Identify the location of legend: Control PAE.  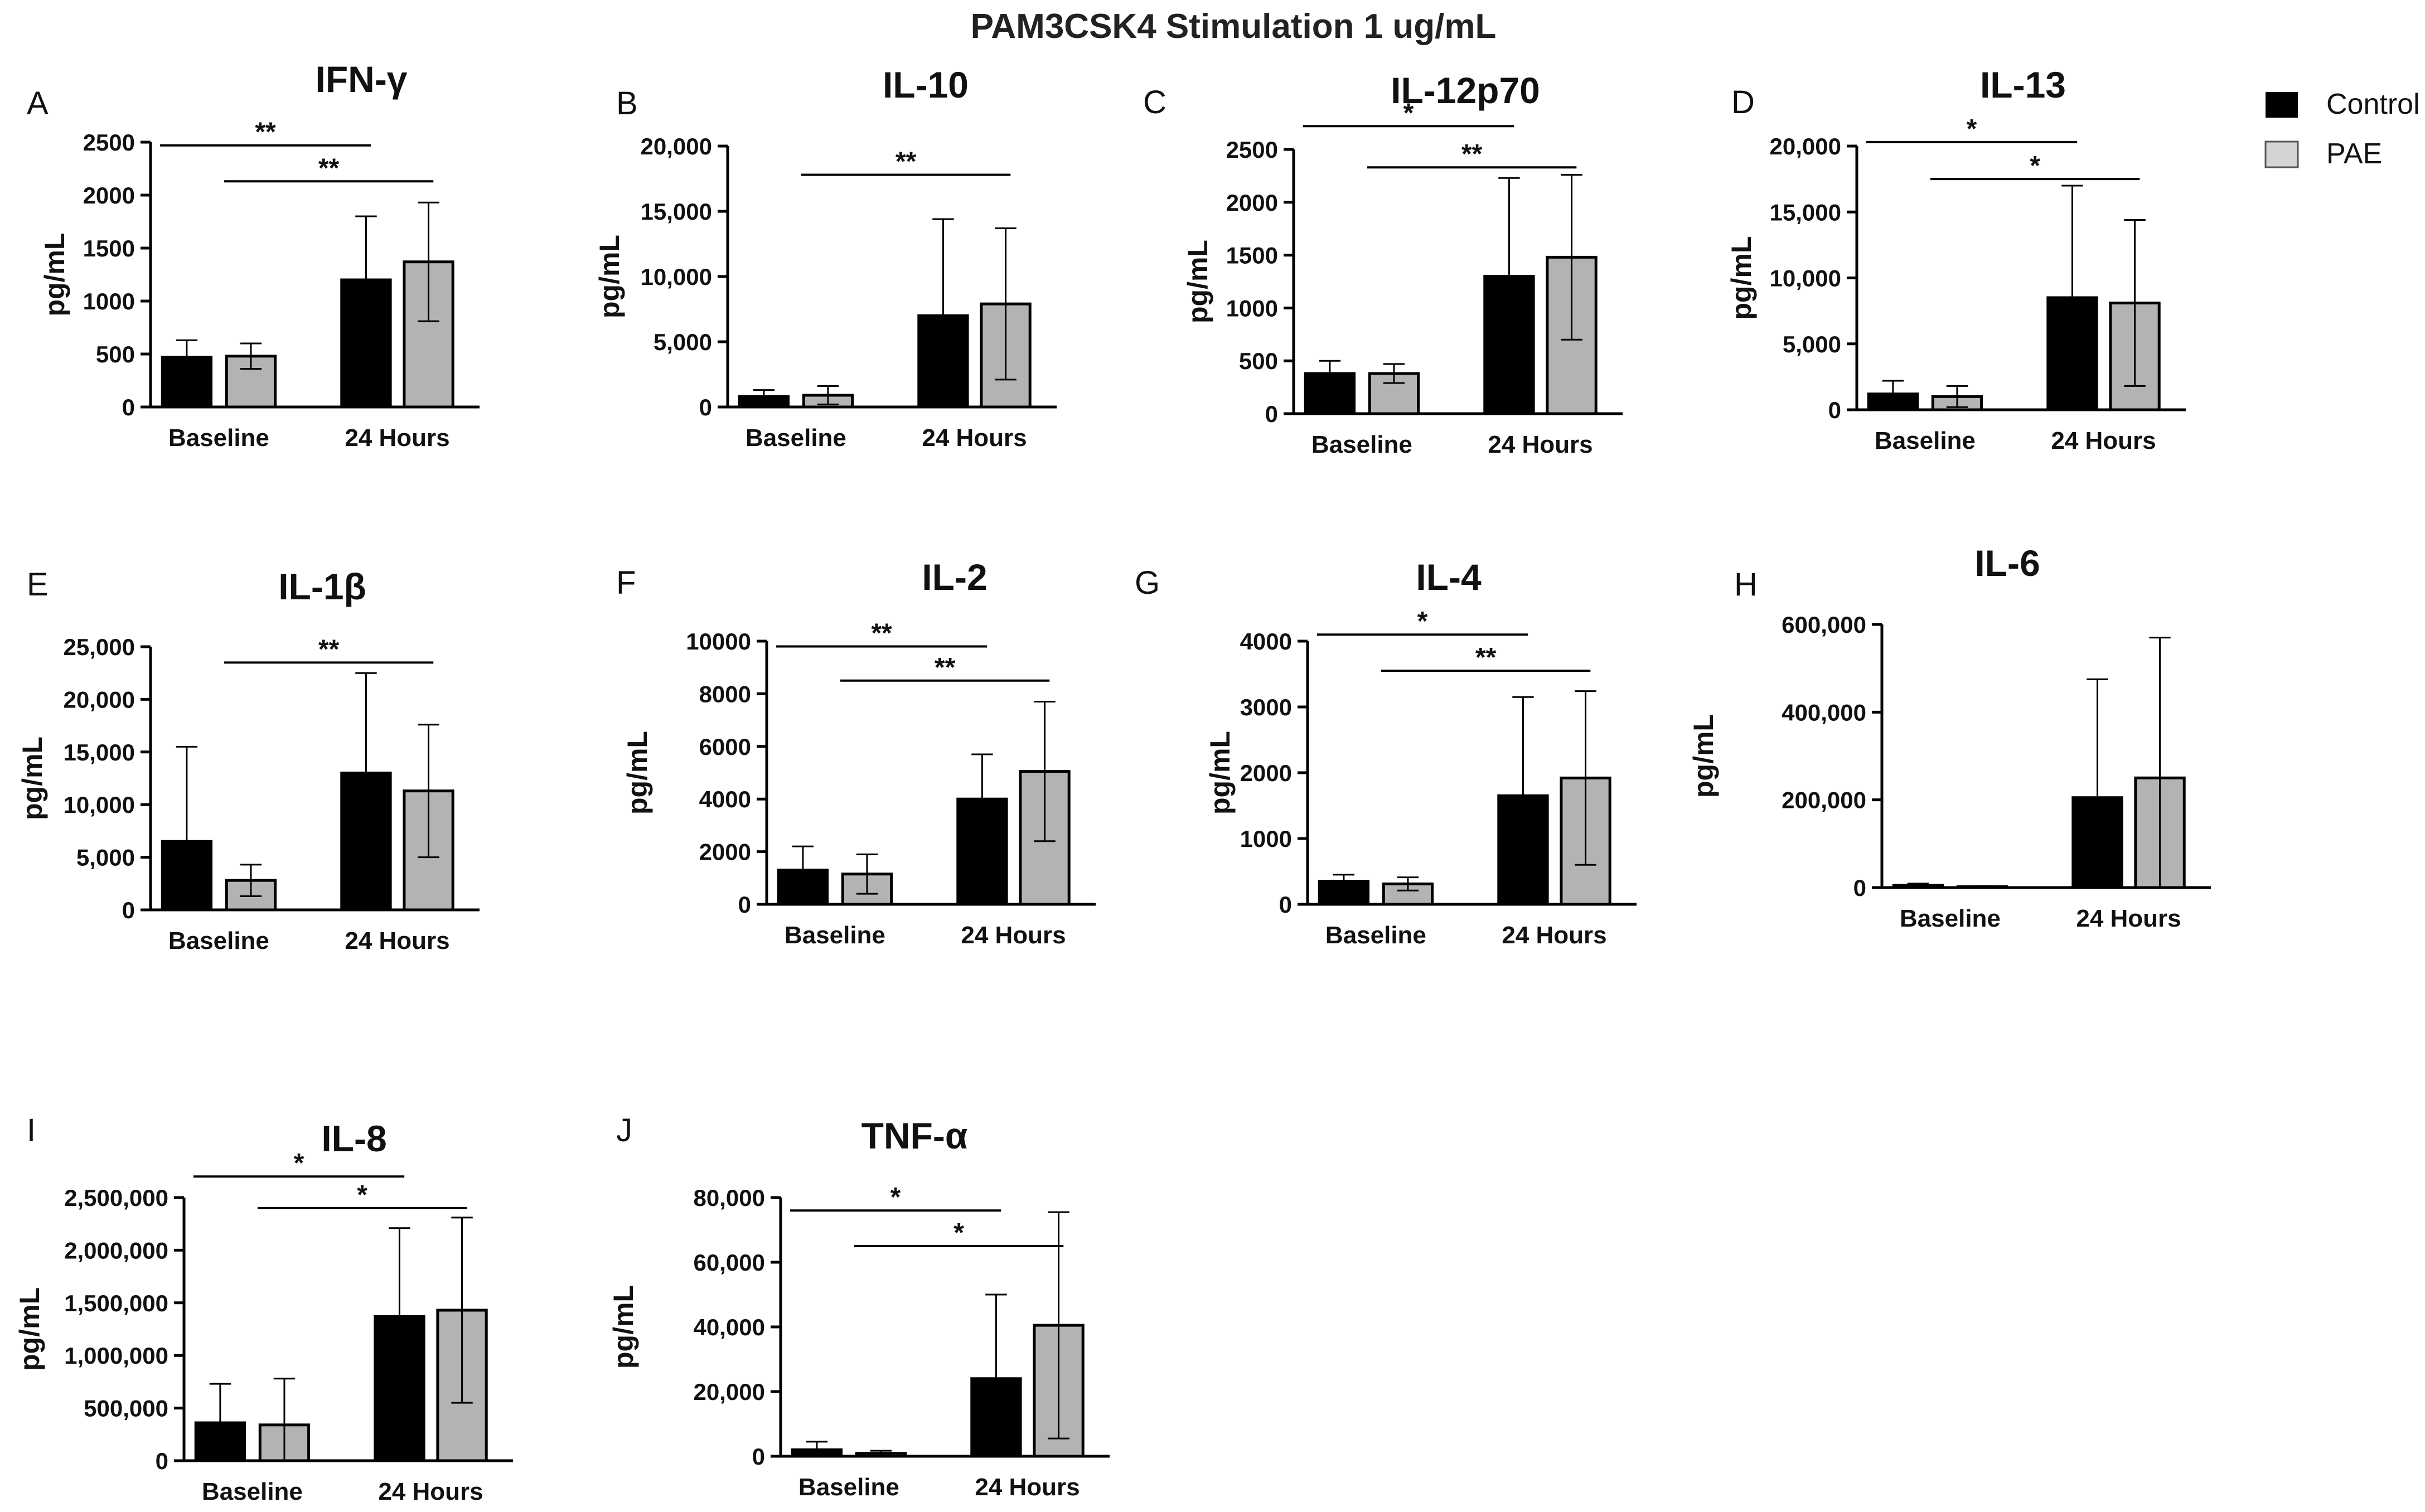
(2342, 129).